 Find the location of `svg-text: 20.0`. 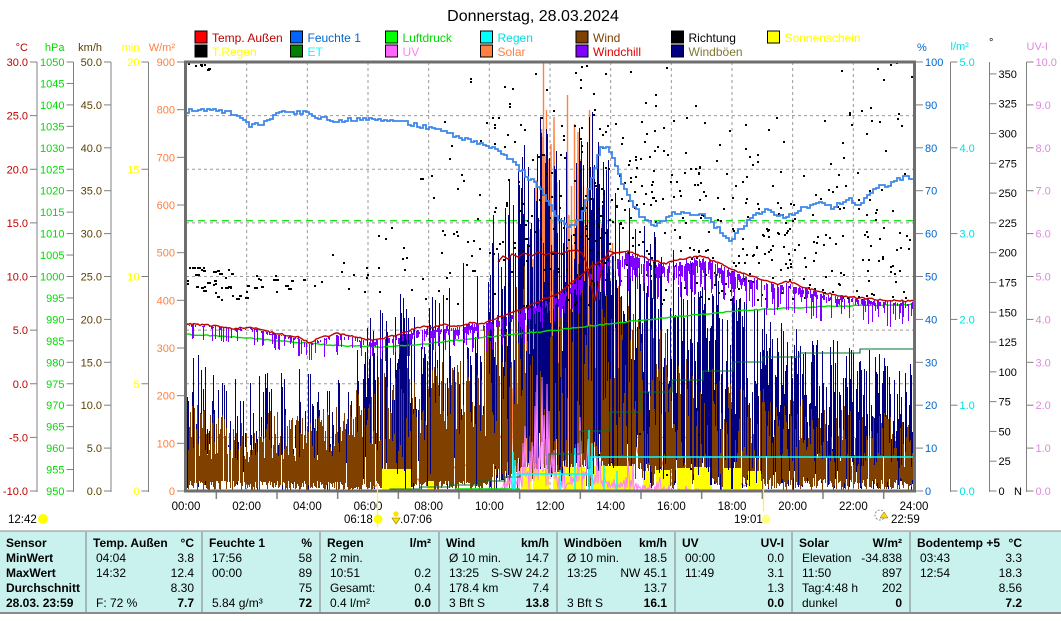

svg-text: 20.0 is located at coordinates (91, 320).